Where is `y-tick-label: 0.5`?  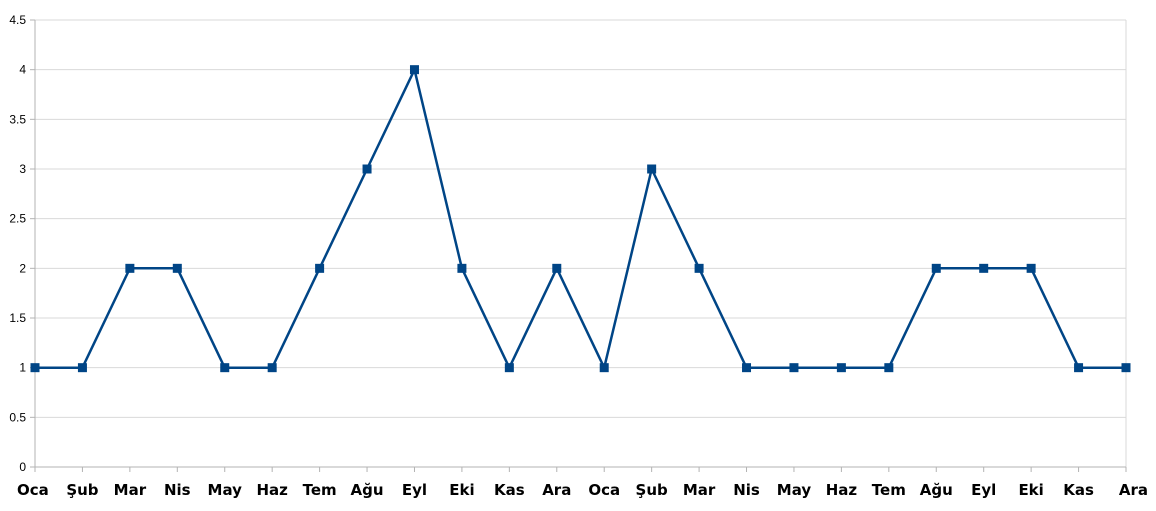
y-tick-label: 0.5 is located at coordinates (17, 417).